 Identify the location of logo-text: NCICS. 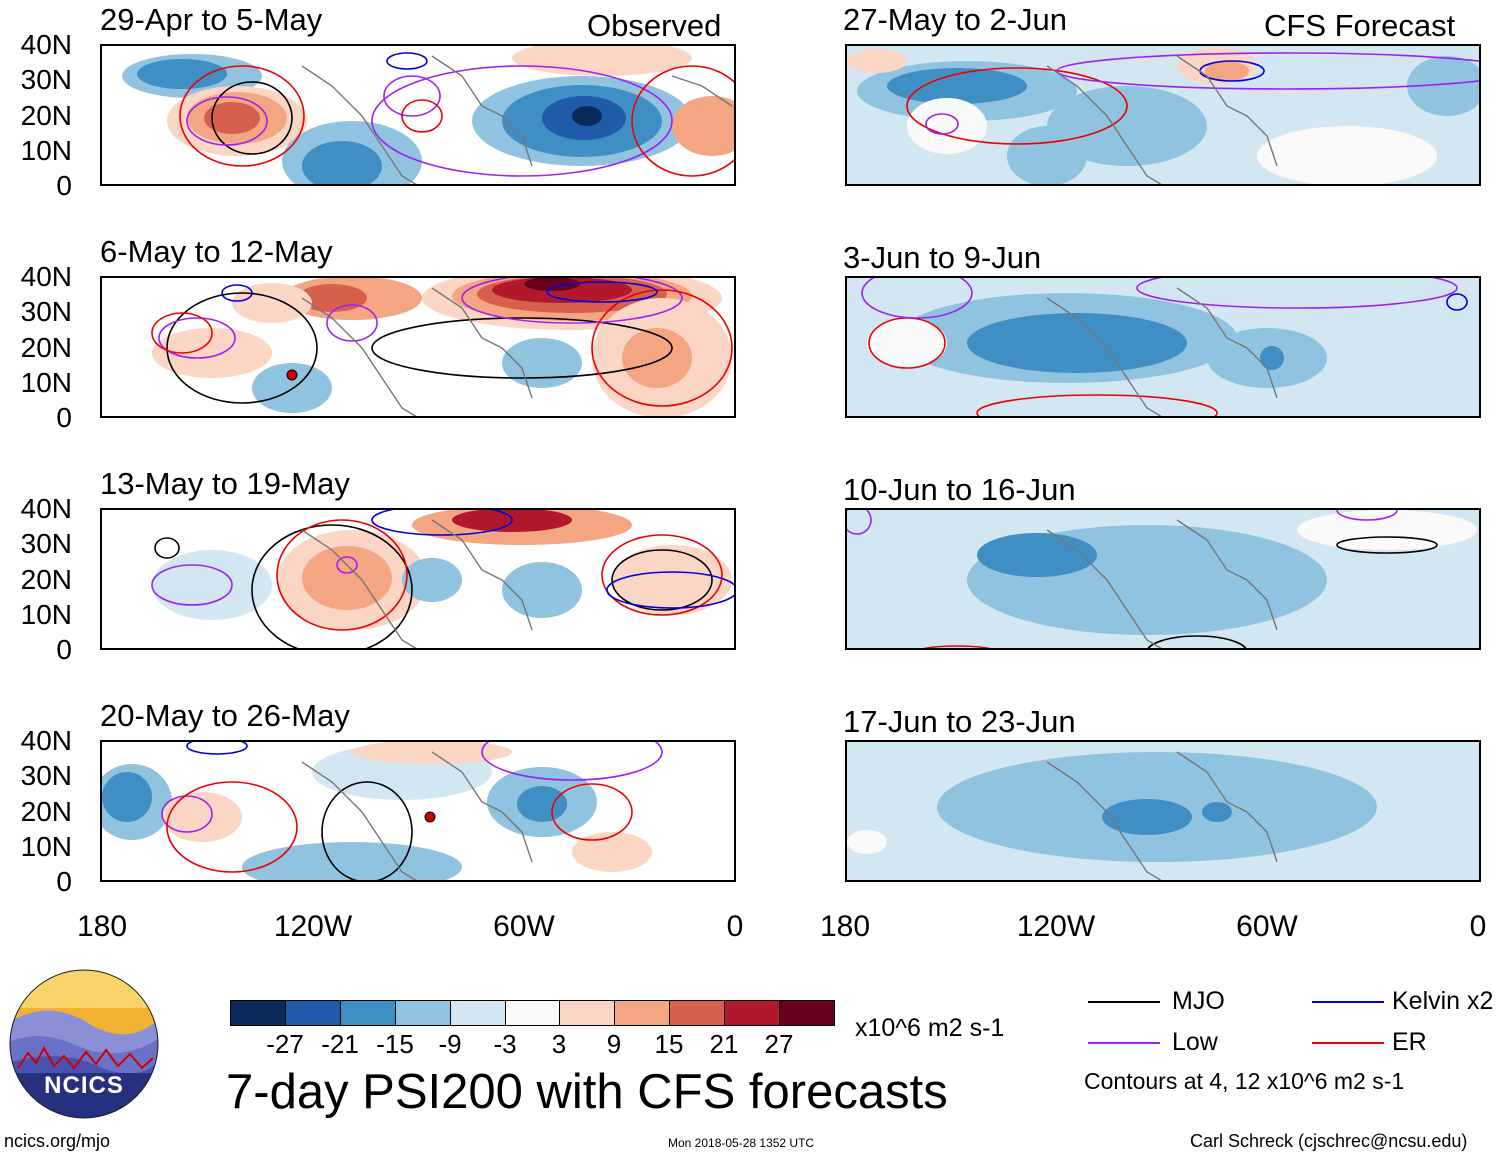
(84, 1085).